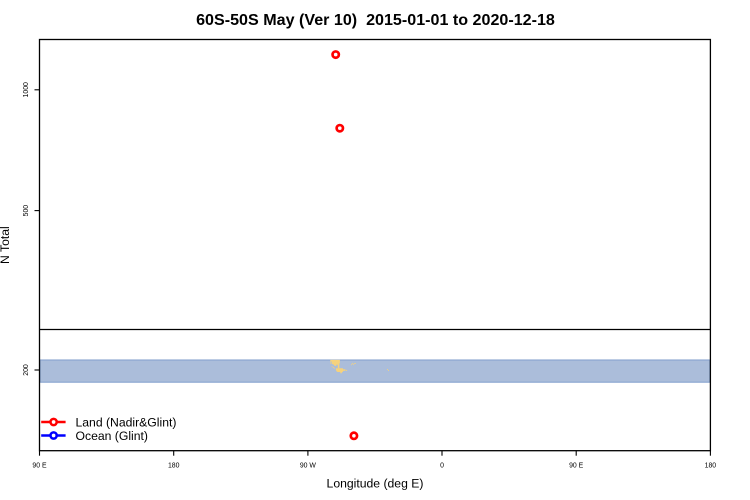  I want to click on svg-text: 0, so click(442, 465).